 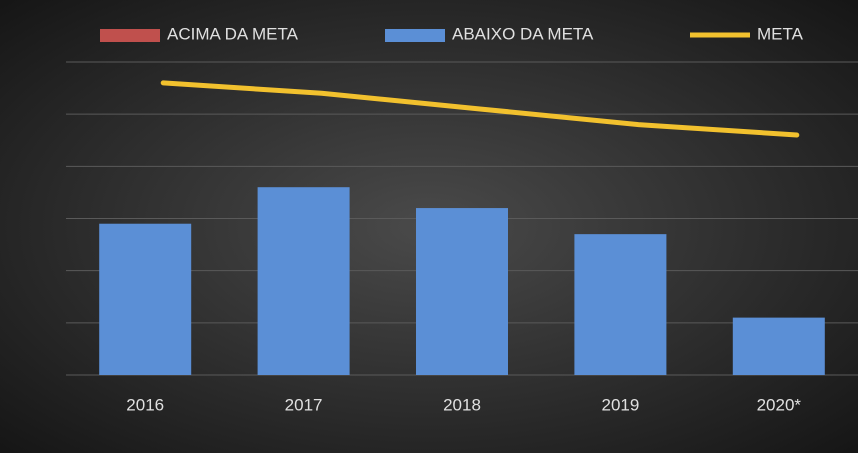 I want to click on legend-label: ACIMA DA META, so click(x=233, y=33).